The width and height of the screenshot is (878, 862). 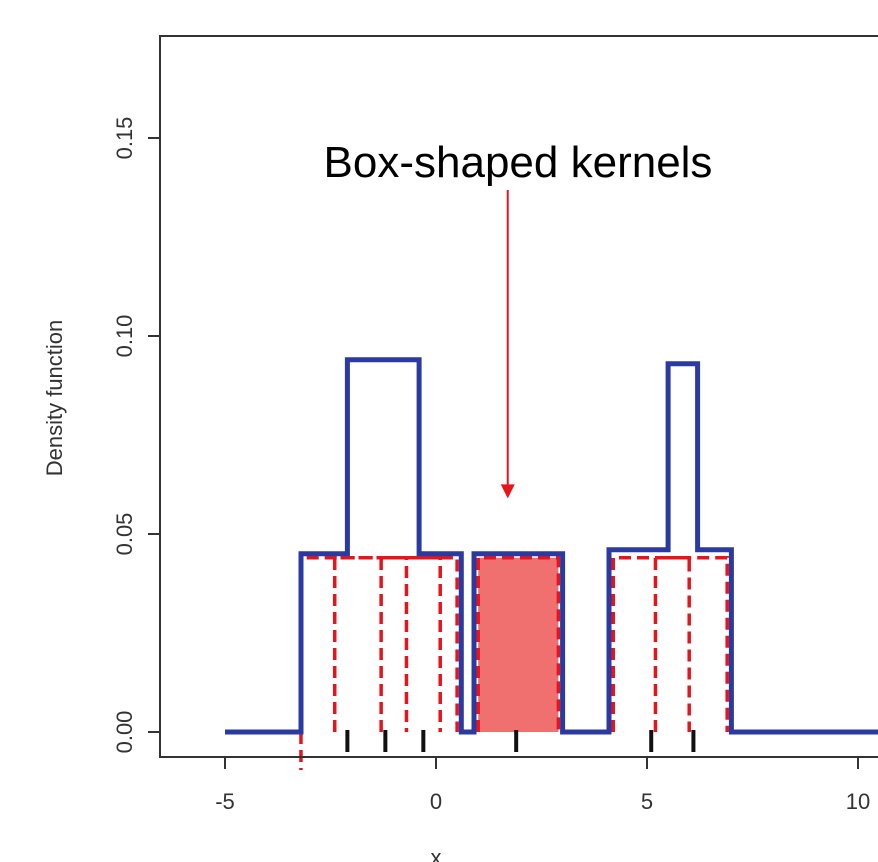 What do you see at coordinates (507, 491) in the screenshot?
I see `annotation-arrow-head` at bounding box center [507, 491].